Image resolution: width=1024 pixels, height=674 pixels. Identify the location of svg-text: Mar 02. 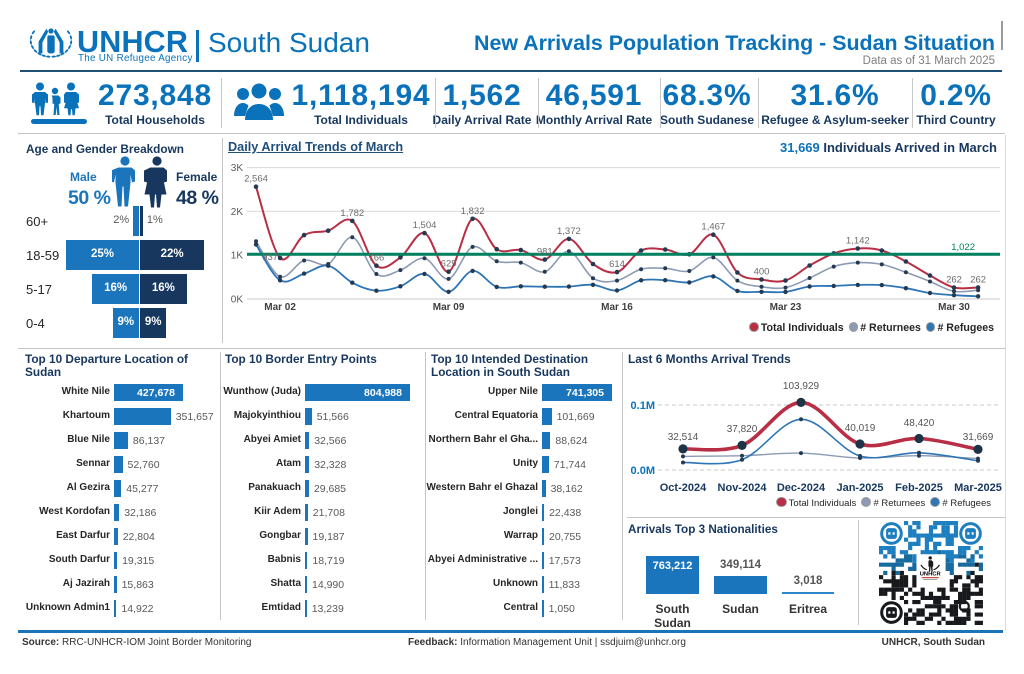
(280, 307).